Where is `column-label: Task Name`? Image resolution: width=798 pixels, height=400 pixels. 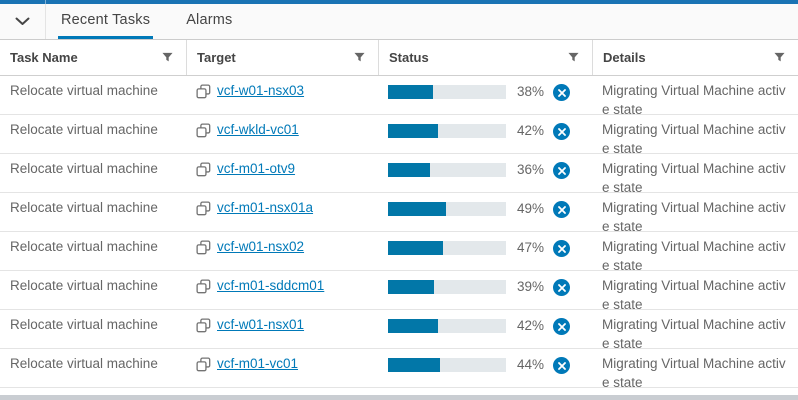 column-label: Task Name is located at coordinates (44, 57).